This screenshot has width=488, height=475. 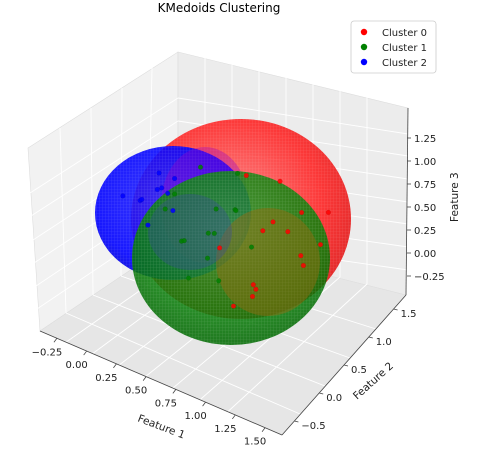 I want to click on z-axis-label: Feature 3, so click(x=455, y=197).